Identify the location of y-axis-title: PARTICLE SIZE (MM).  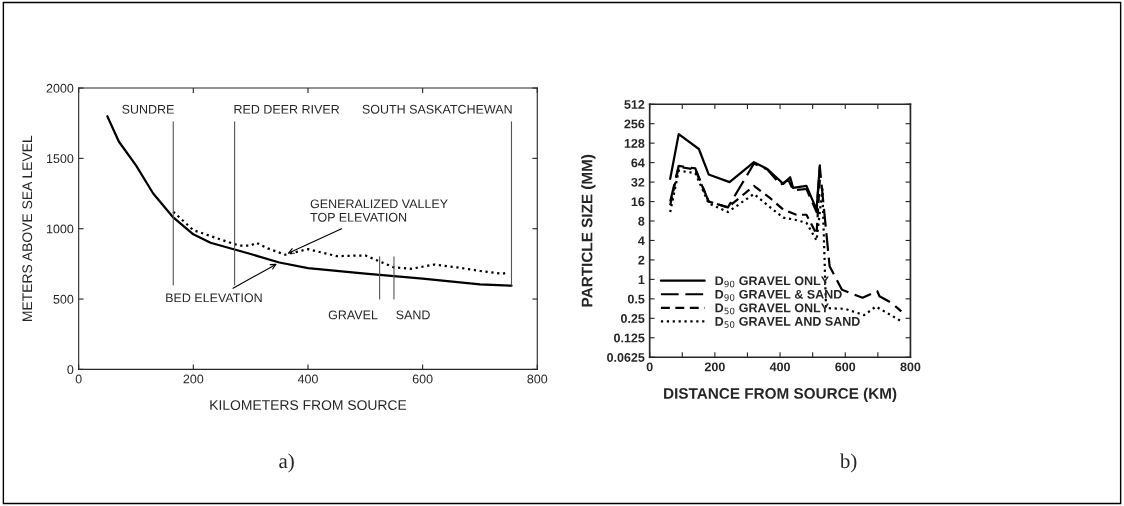
(588, 230).